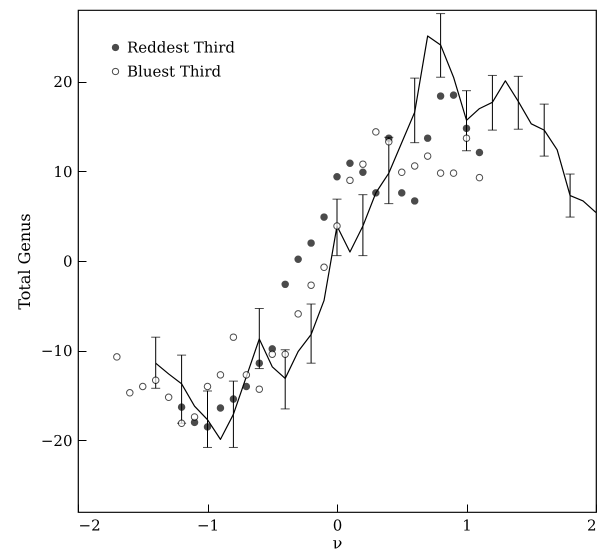 The height and width of the screenshot is (559, 602). What do you see at coordinates (337, 543) in the screenshot?
I see `x-axis-title: ν` at bounding box center [337, 543].